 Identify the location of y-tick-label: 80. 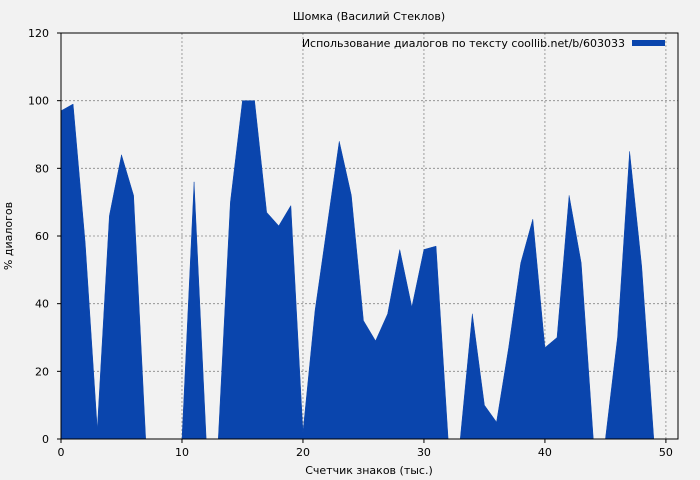
(42, 168).